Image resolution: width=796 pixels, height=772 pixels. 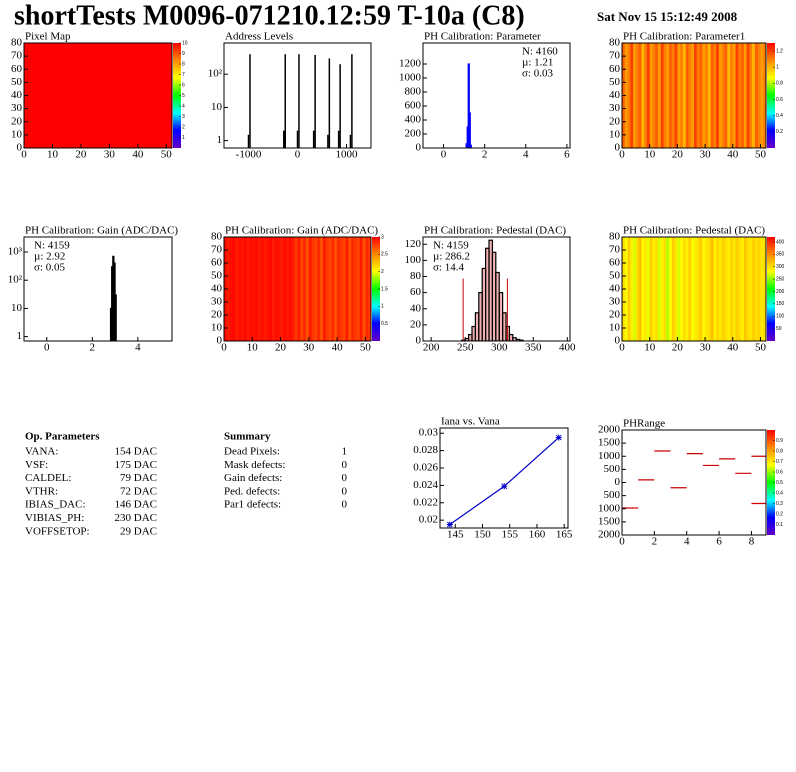 What do you see at coordinates (609, 456) in the screenshot?
I see `y-tick-label: 1000` at bounding box center [609, 456].